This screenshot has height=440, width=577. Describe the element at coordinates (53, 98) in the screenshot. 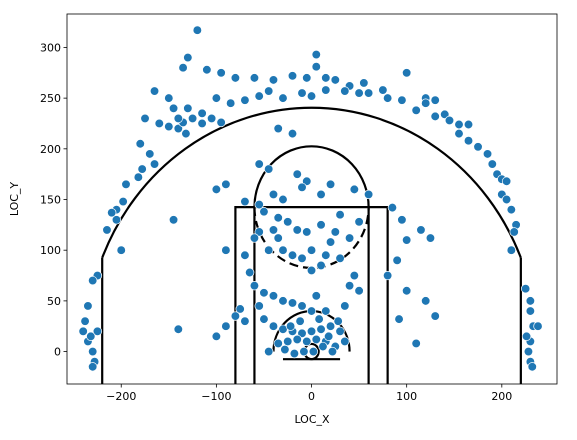

I see `y-tick: 250` at that location.